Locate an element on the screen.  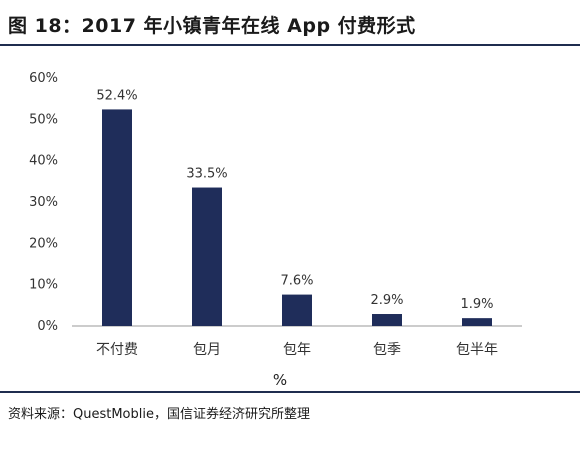
bar-value-label: 52.4% is located at coordinates (116, 95).